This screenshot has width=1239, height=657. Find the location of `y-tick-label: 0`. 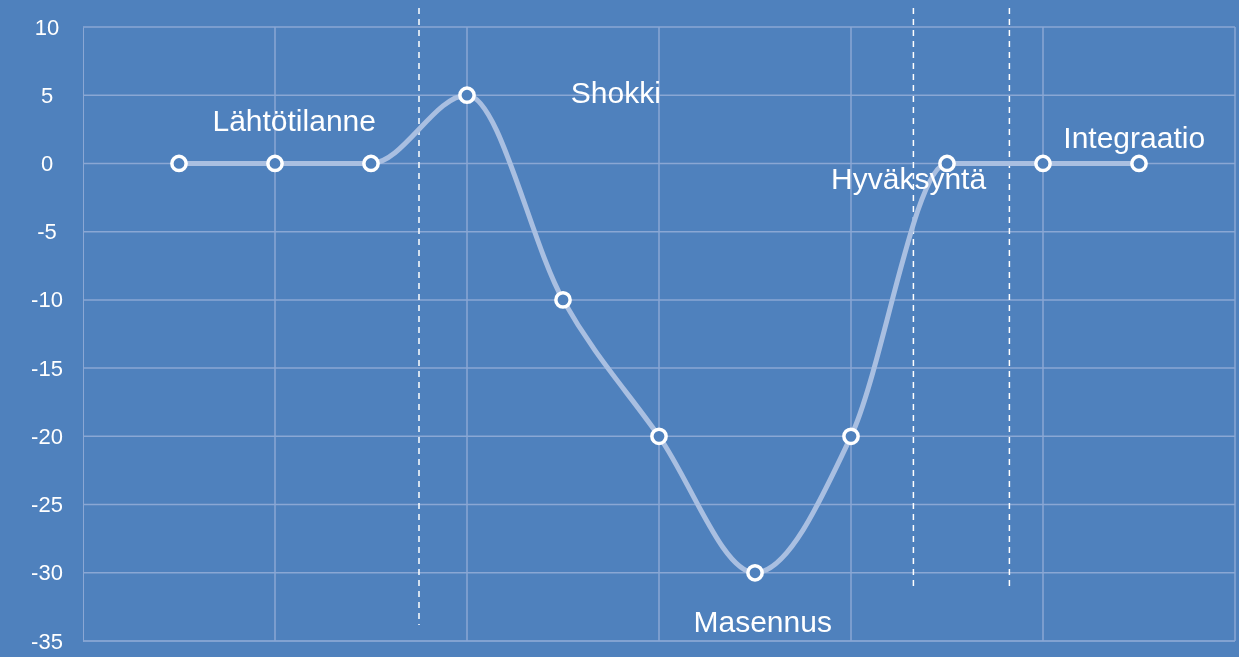

y-tick-label: 0 is located at coordinates (47, 163).